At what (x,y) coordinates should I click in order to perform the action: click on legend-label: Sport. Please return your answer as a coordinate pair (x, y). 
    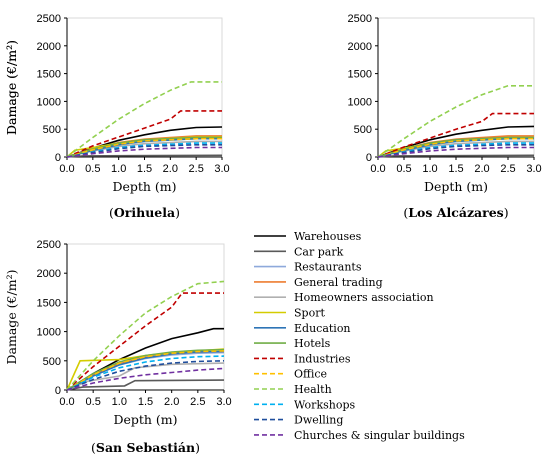
    Looking at the image, I should click on (309, 313).